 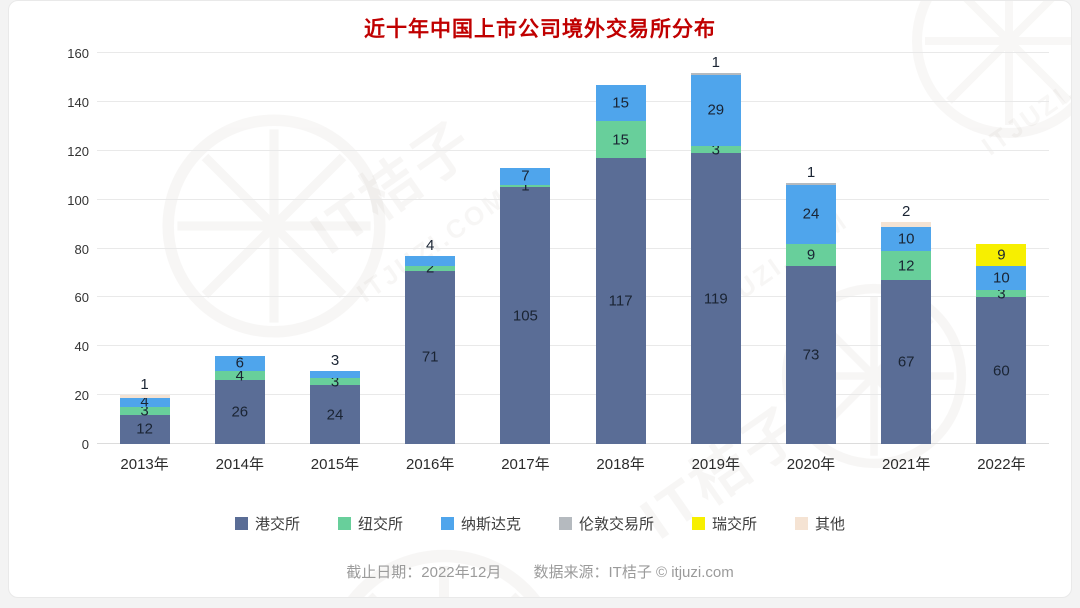 I want to click on bar-value-label: 15, so click(x=620, y=140).